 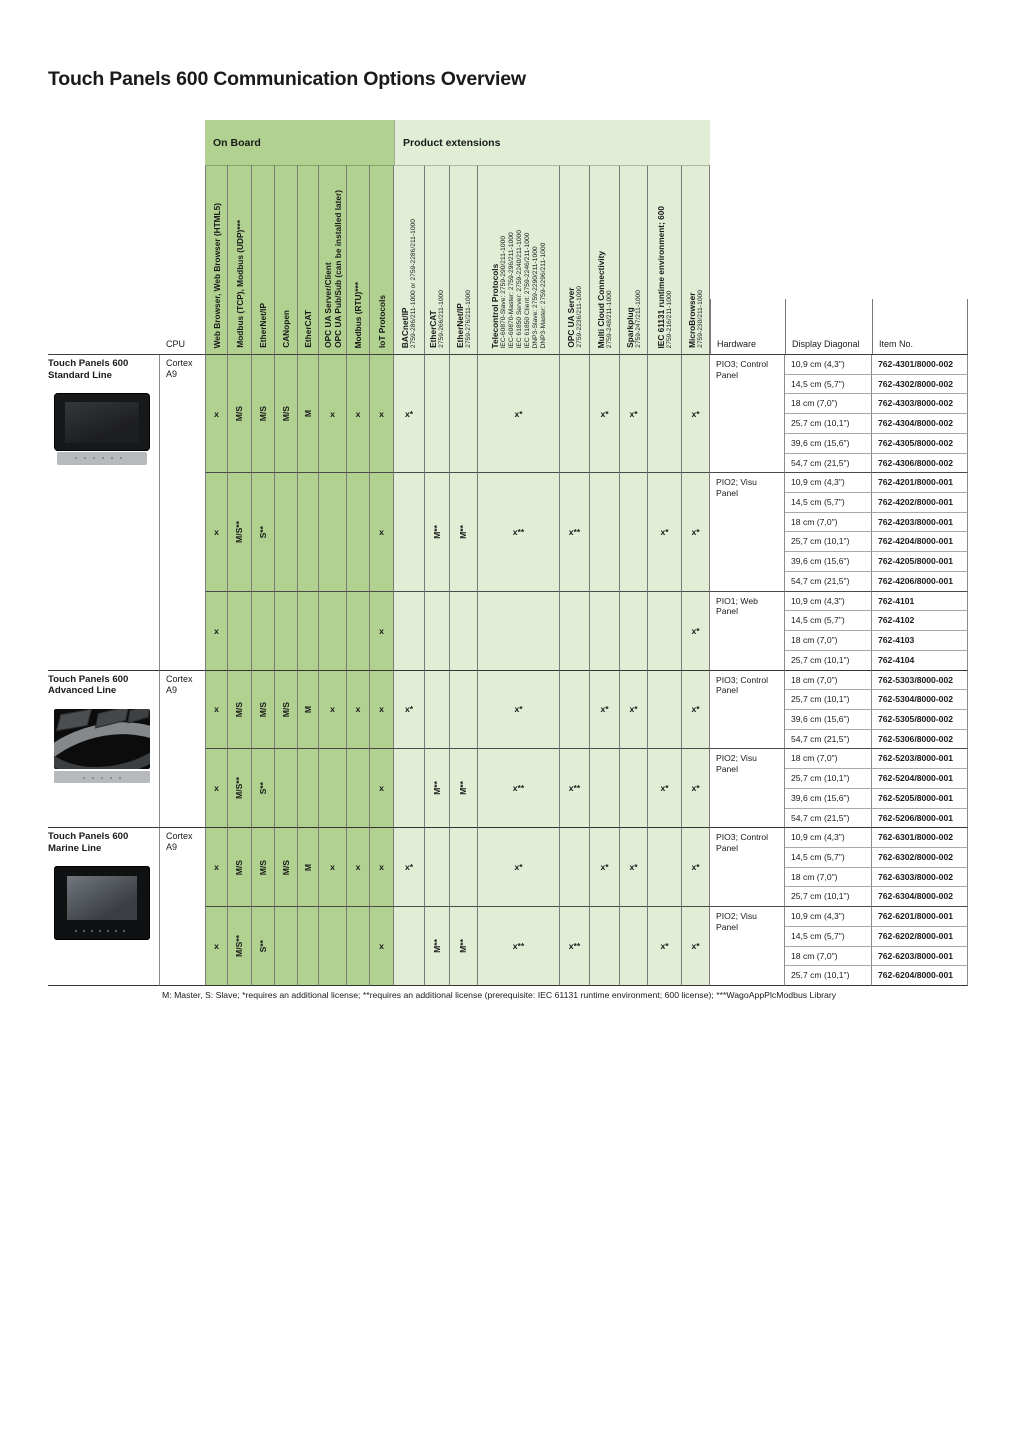 What do you see at coordinates (459, 325) in the screenshot?
I see `column-label: EtherNet/IP` at bounding box center [459, 325].